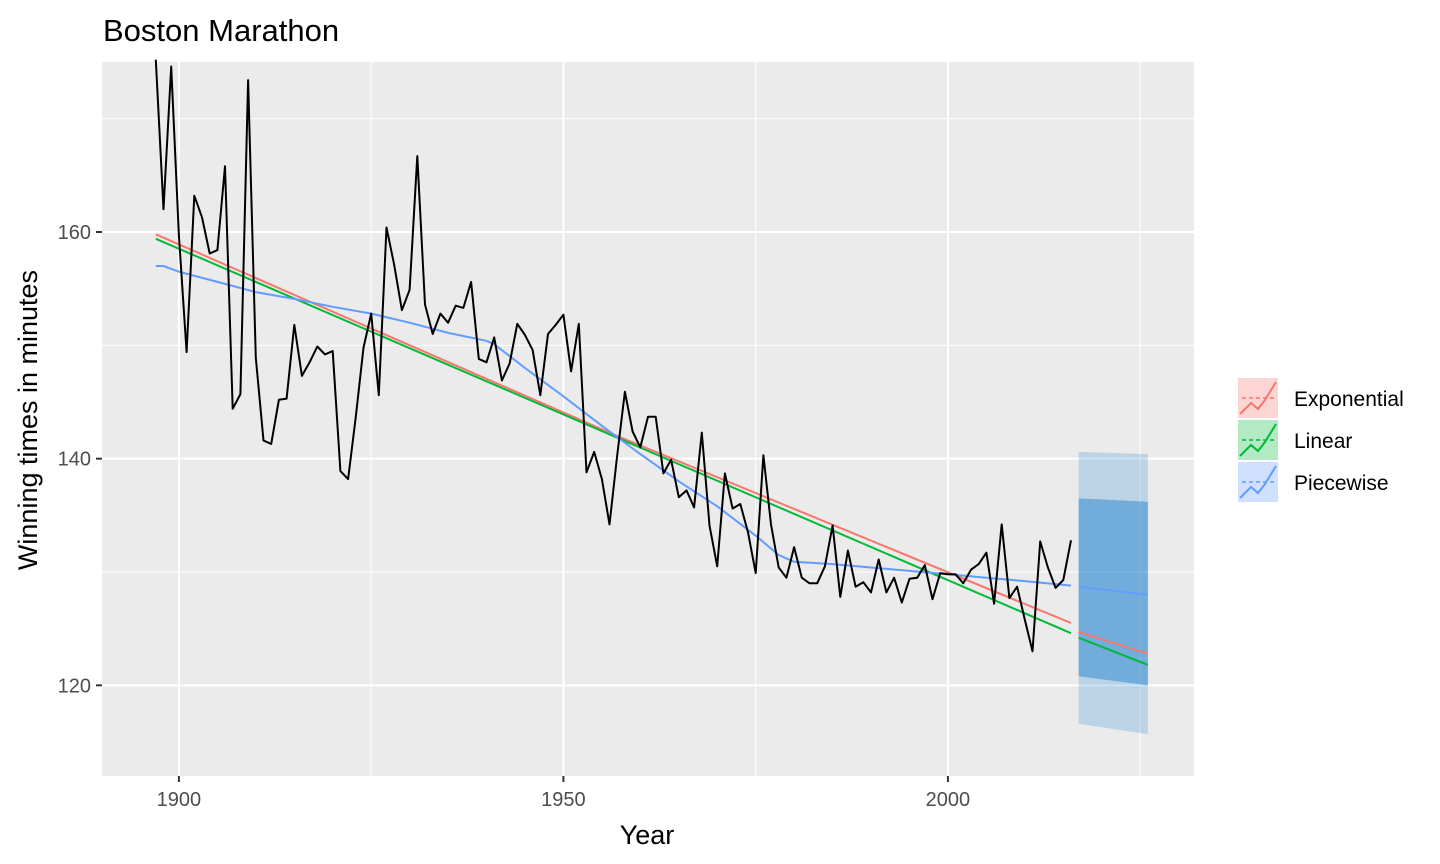 This screenshot has width=1440, height=864. Describe the element at coordinates (1113, 643) in the screenshot. I see `forecast-line-exponential` at that location.